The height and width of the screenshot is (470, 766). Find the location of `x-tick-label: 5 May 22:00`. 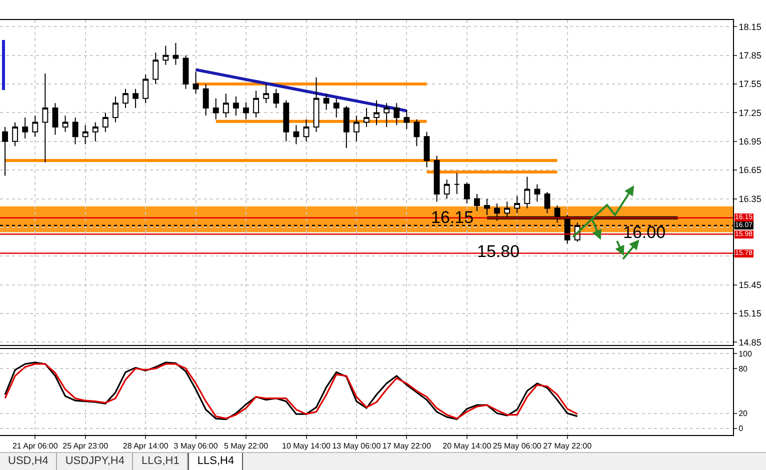

x-tick-label: 5 May 22:00 is located at coordinates (246, 446).